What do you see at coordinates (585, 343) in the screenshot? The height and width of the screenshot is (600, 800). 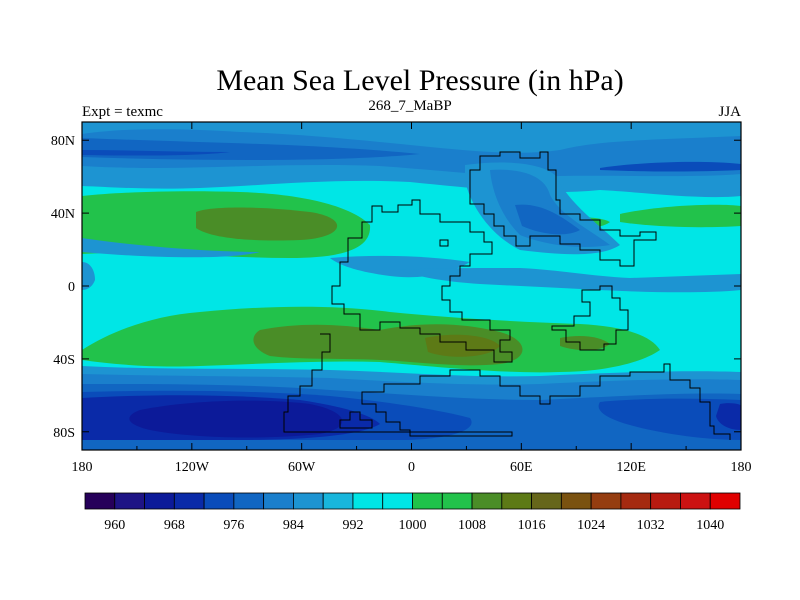 I see `ridge-south-east` at bounding box center [585, 343].